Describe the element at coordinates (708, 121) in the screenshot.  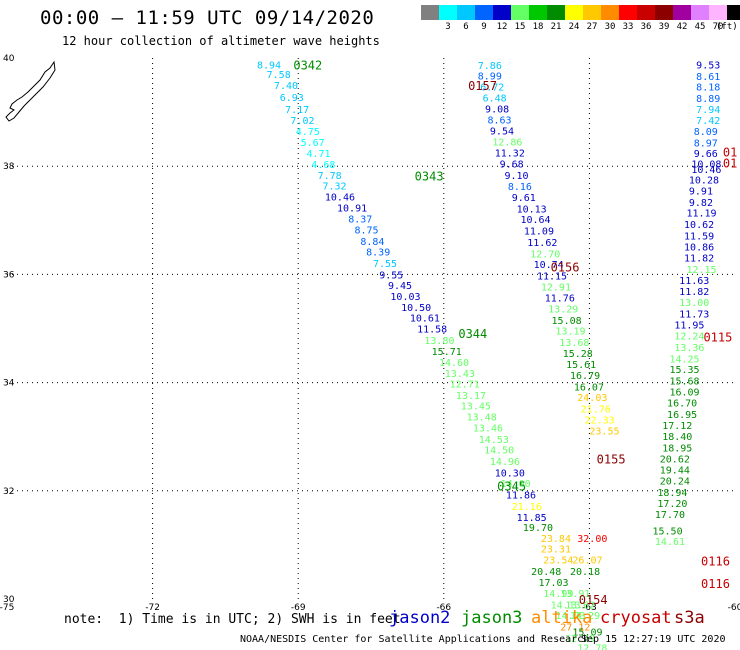
I see `wave-height-reading: 7.42` at that location.